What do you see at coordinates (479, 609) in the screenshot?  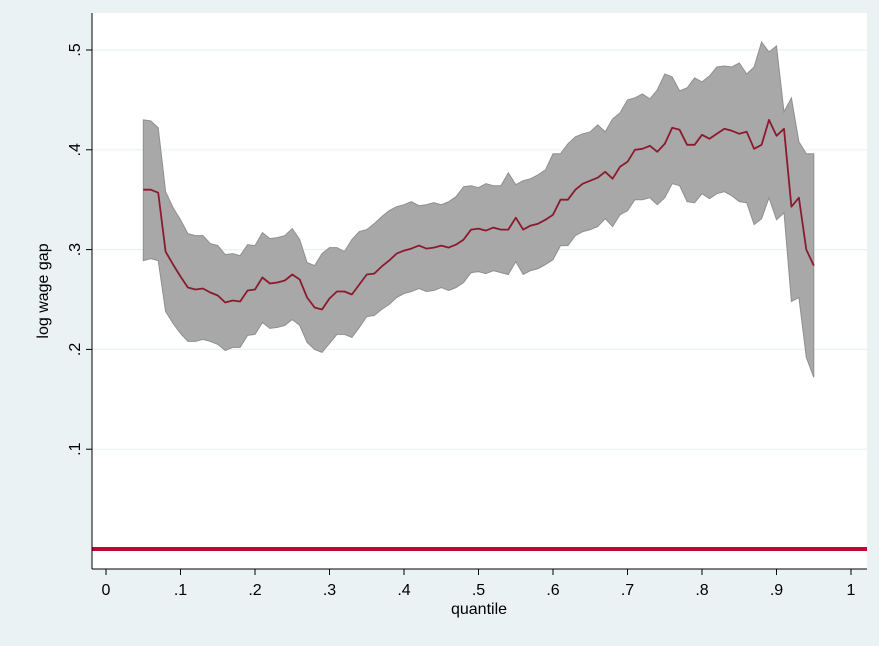 I see `x-axis-label: quantile` at bounding box center [479, 609].